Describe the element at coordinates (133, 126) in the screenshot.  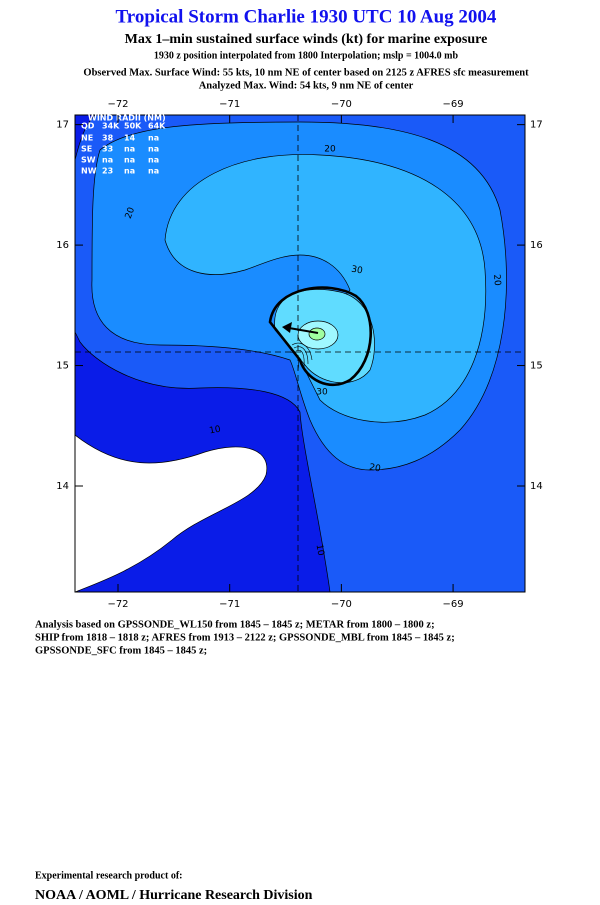
I see `wind-radii-header: 50K` at that location.